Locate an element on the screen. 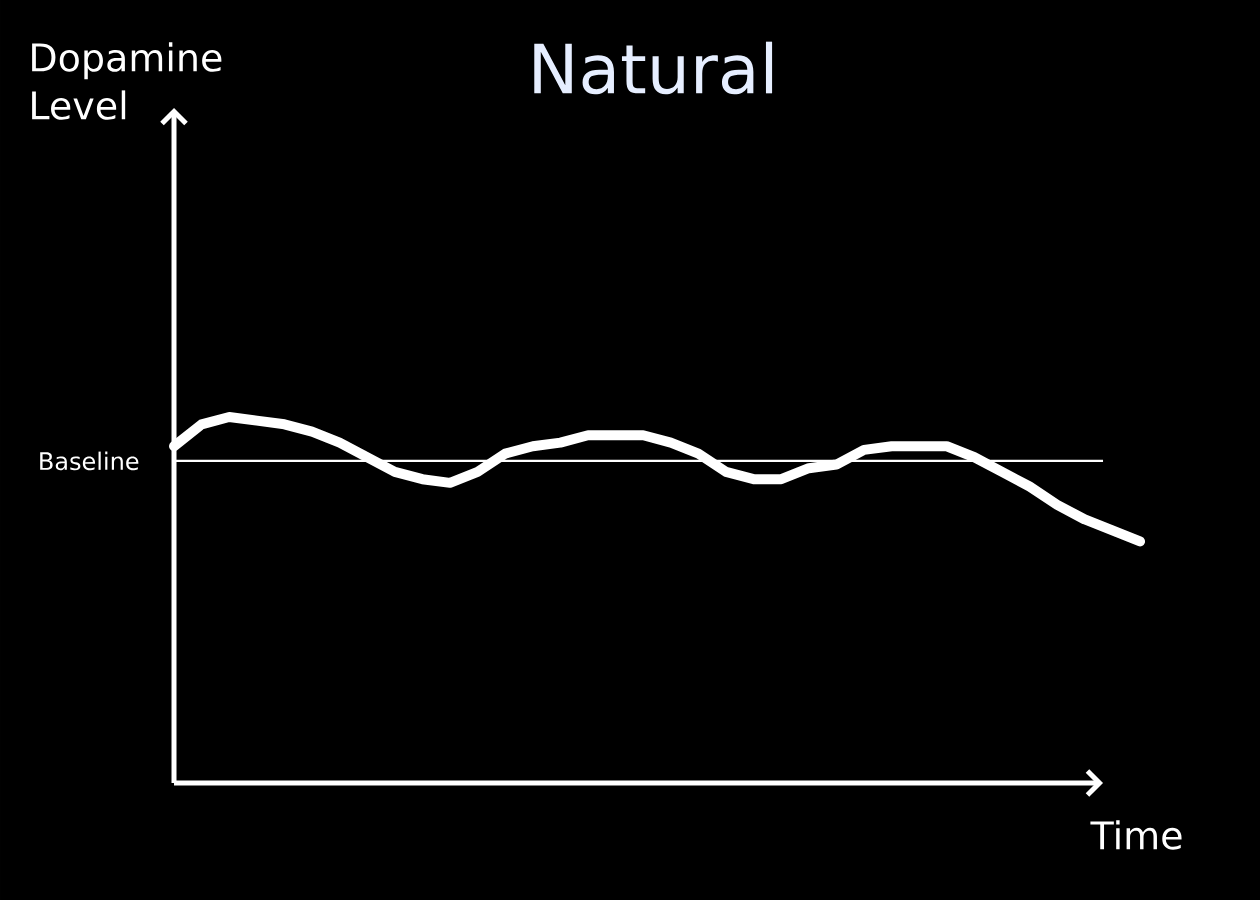  chart-title: Natural is located at coordinates (653, 68).